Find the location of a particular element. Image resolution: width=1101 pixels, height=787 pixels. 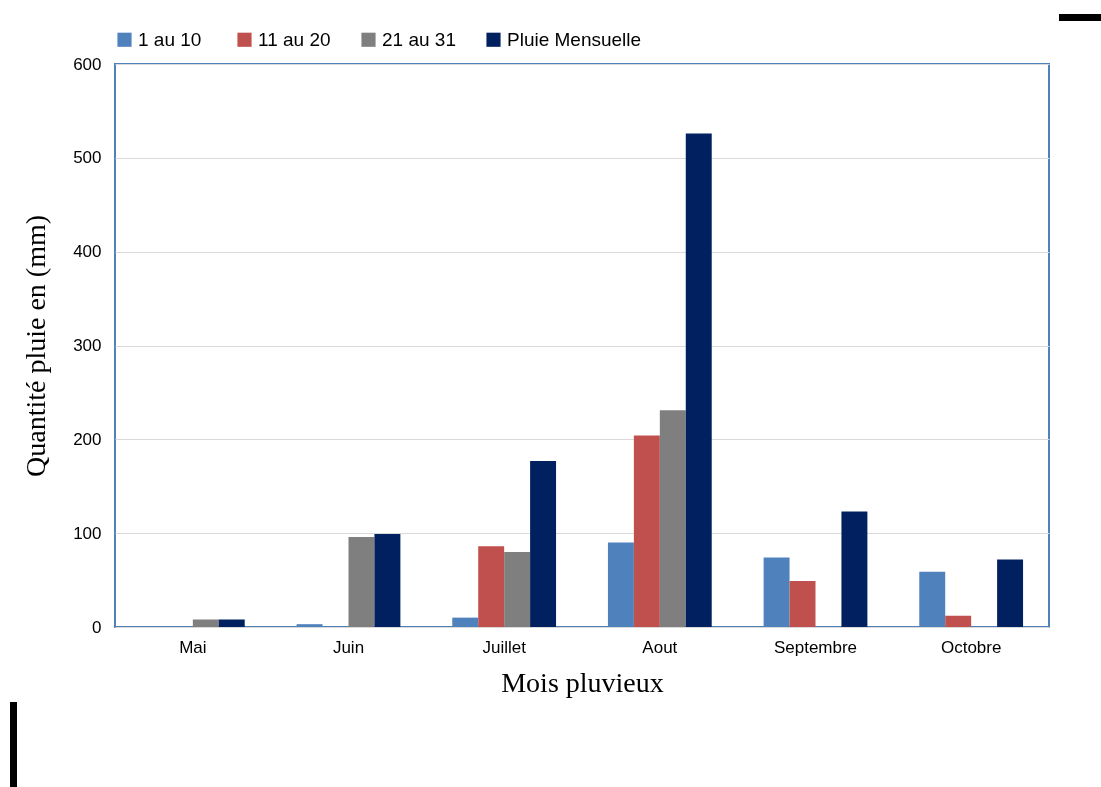

y-axis-title: Quantité pluie en (mm) is located at coordinates (36, 346).